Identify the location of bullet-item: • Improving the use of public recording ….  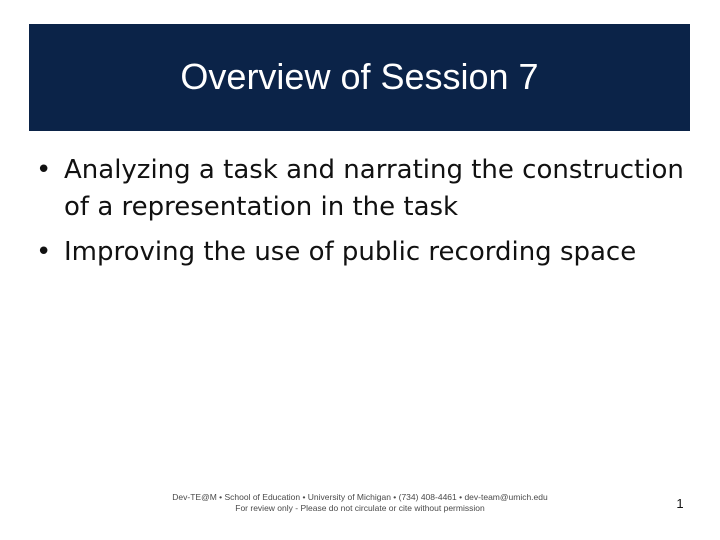
(366, 252).